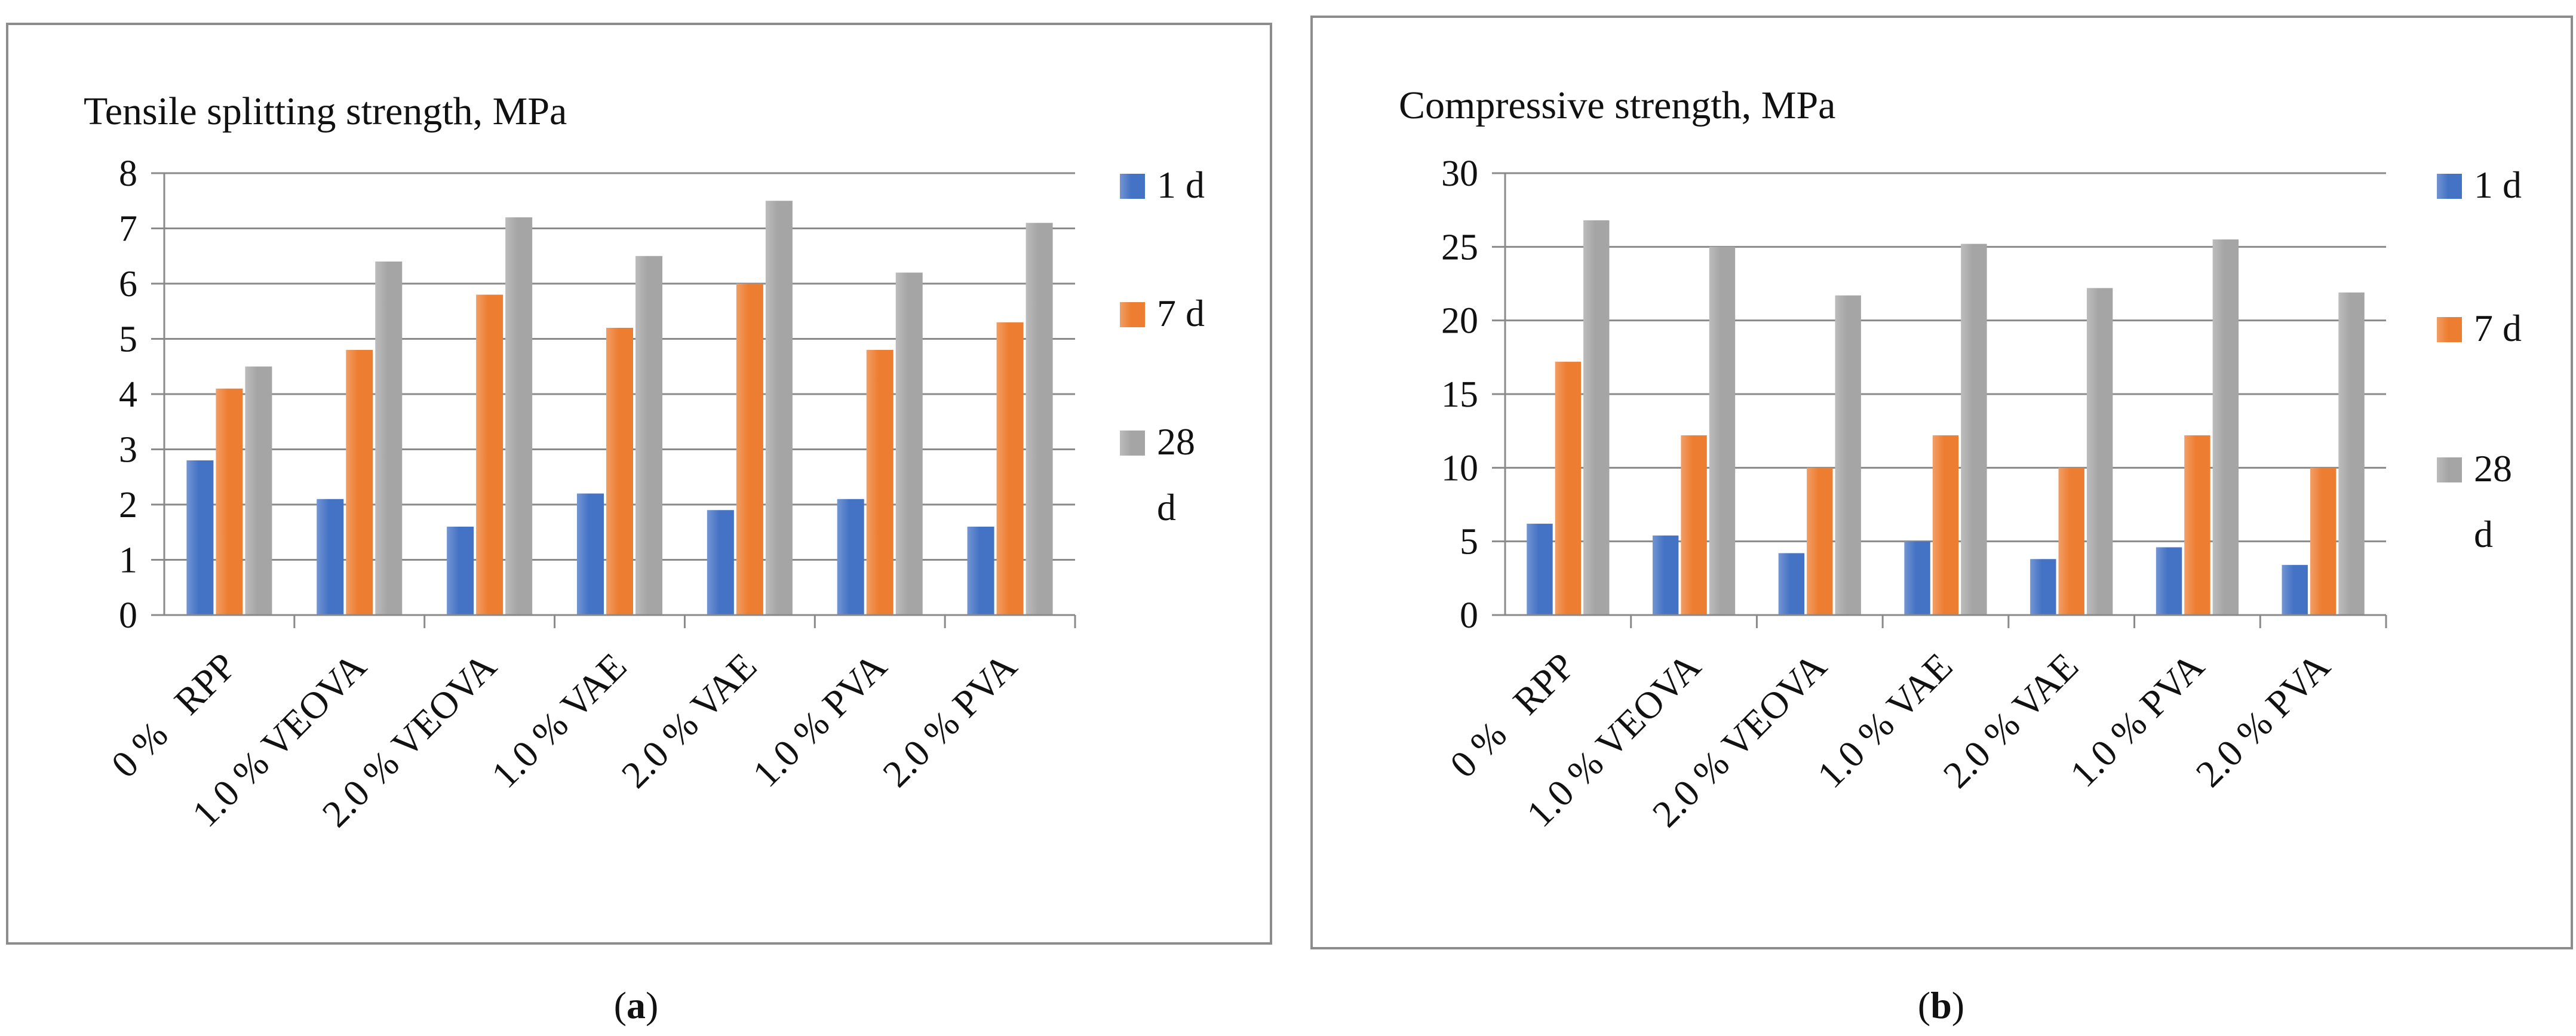 The image size is (2576, 1036). What do you see at coordinates (128, 451) in the screenshot?
I see `y-tick-label: 3` at bounding box center [128, 451].